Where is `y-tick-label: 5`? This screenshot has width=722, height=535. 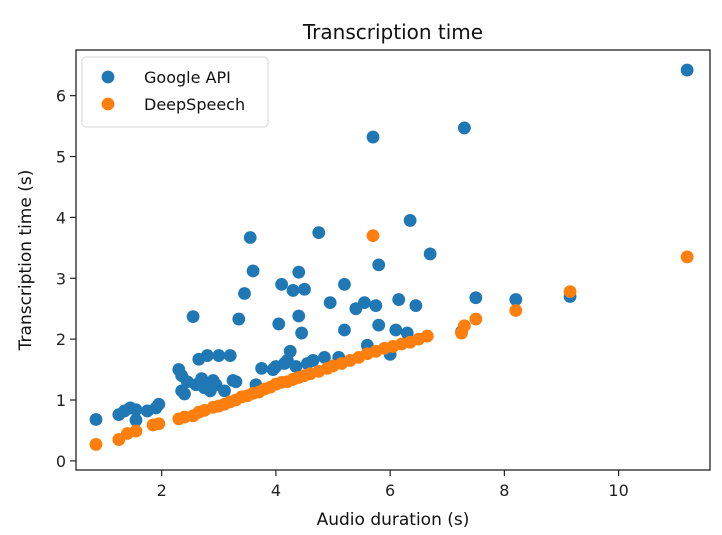
y-tick-label: 5 is located at coordinates (61, 157).